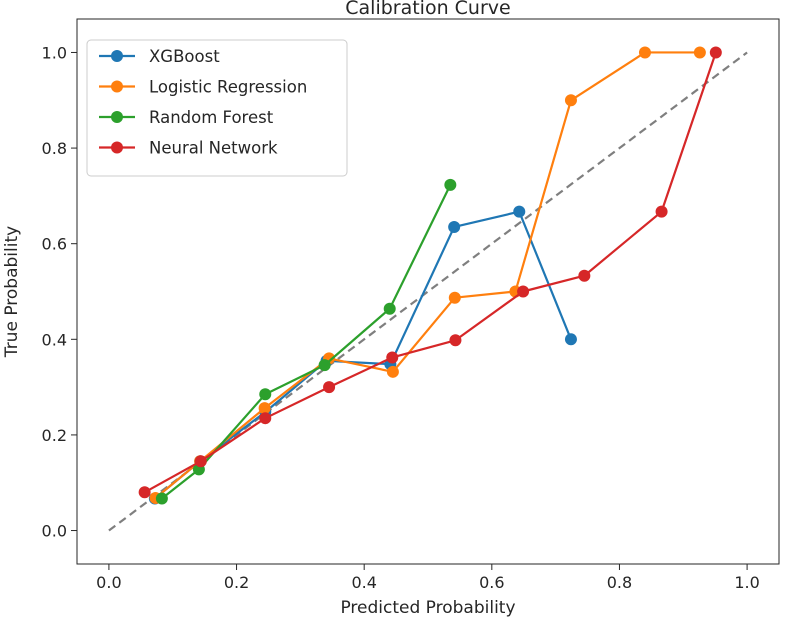  I want to click on legend-item: XGBoost, so click(159, 56).